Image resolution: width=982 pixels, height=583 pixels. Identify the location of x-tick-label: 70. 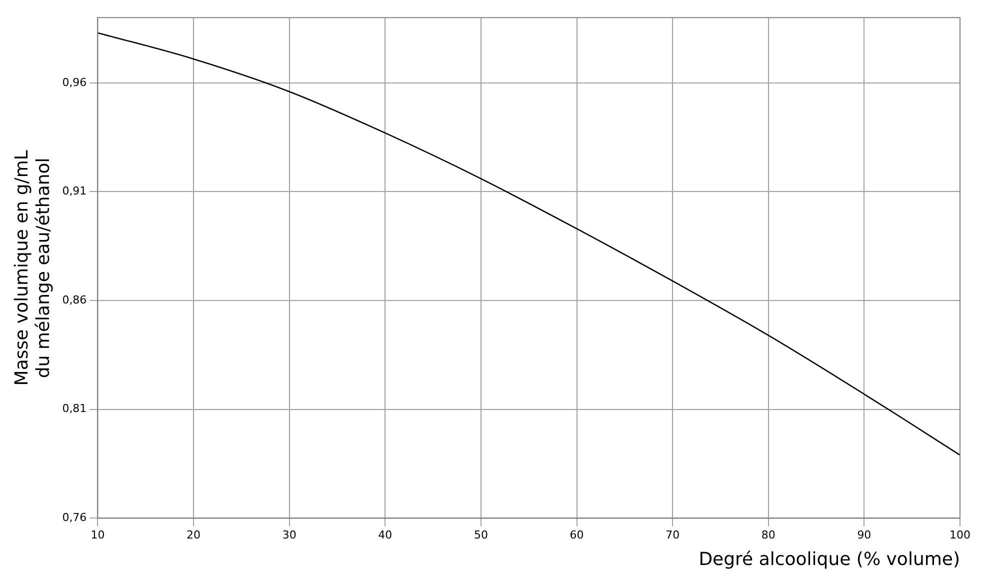
(673, 535).